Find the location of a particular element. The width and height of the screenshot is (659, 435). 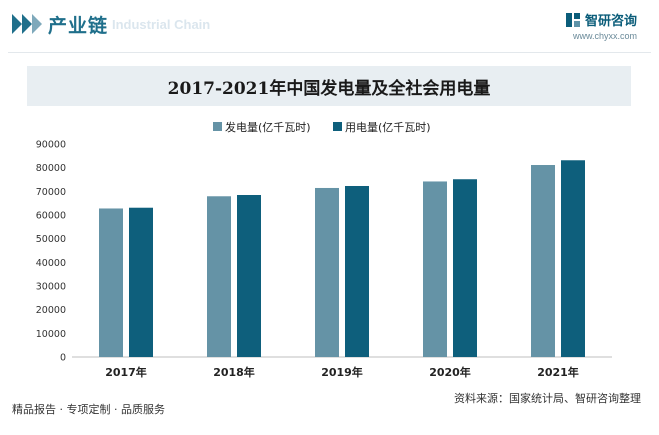

y-tick-label: 40000 is located at coordinates (51, 263).